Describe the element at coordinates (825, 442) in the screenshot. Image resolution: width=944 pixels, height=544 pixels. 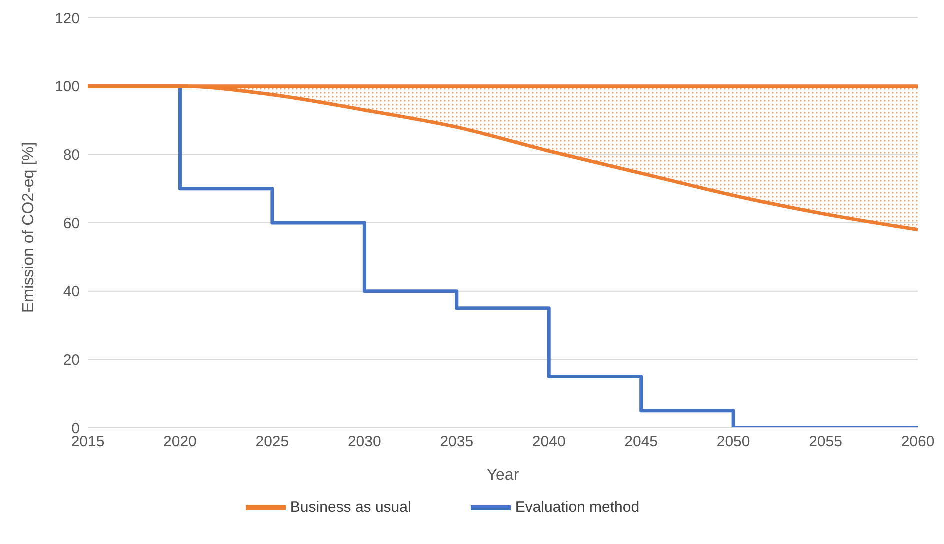
I see `x-tick-label: 2055` at that location.